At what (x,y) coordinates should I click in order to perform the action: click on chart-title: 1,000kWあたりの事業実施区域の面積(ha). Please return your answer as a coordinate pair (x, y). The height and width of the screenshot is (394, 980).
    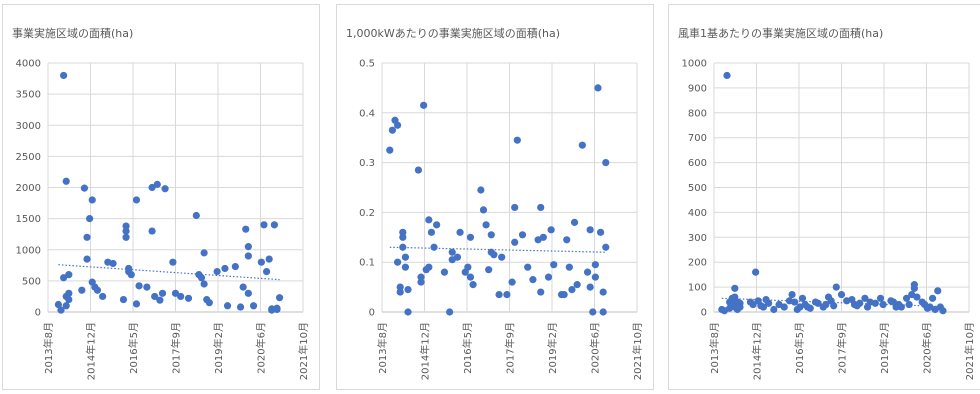
    Looking at the image, I should click on (453, 33).